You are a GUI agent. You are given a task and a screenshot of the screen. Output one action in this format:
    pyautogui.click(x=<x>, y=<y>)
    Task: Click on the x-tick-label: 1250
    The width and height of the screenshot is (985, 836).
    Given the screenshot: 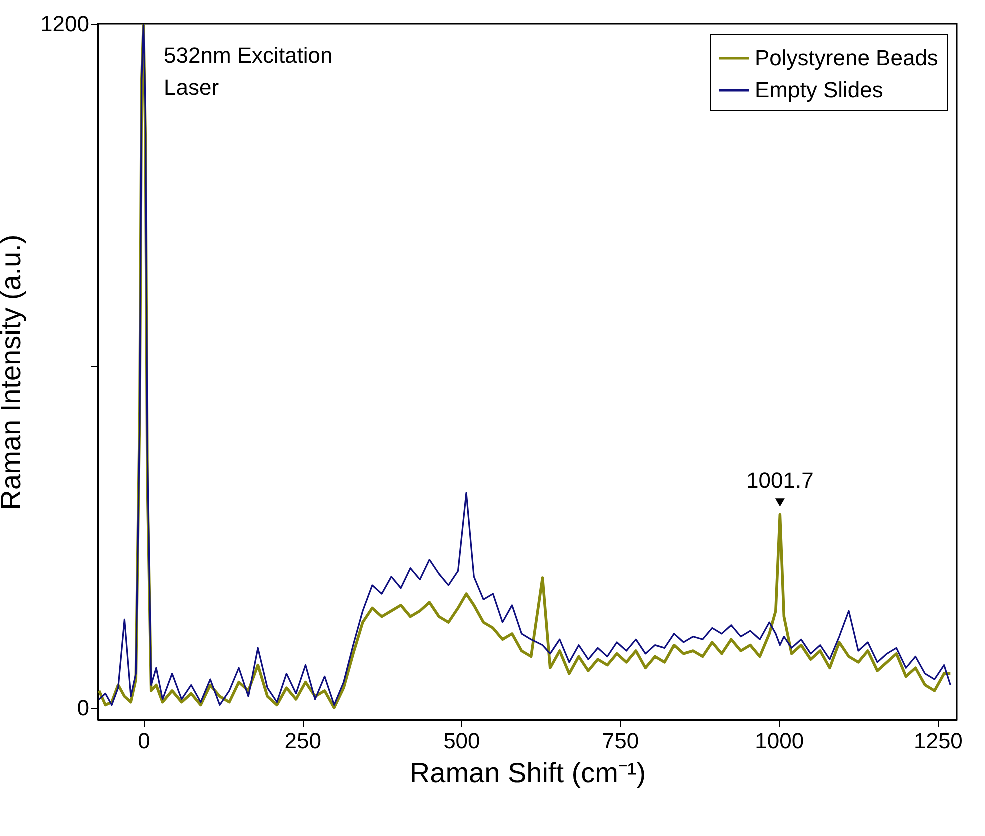 What is the action you would take?
    pyautogui.click(x=938, y=741)
    